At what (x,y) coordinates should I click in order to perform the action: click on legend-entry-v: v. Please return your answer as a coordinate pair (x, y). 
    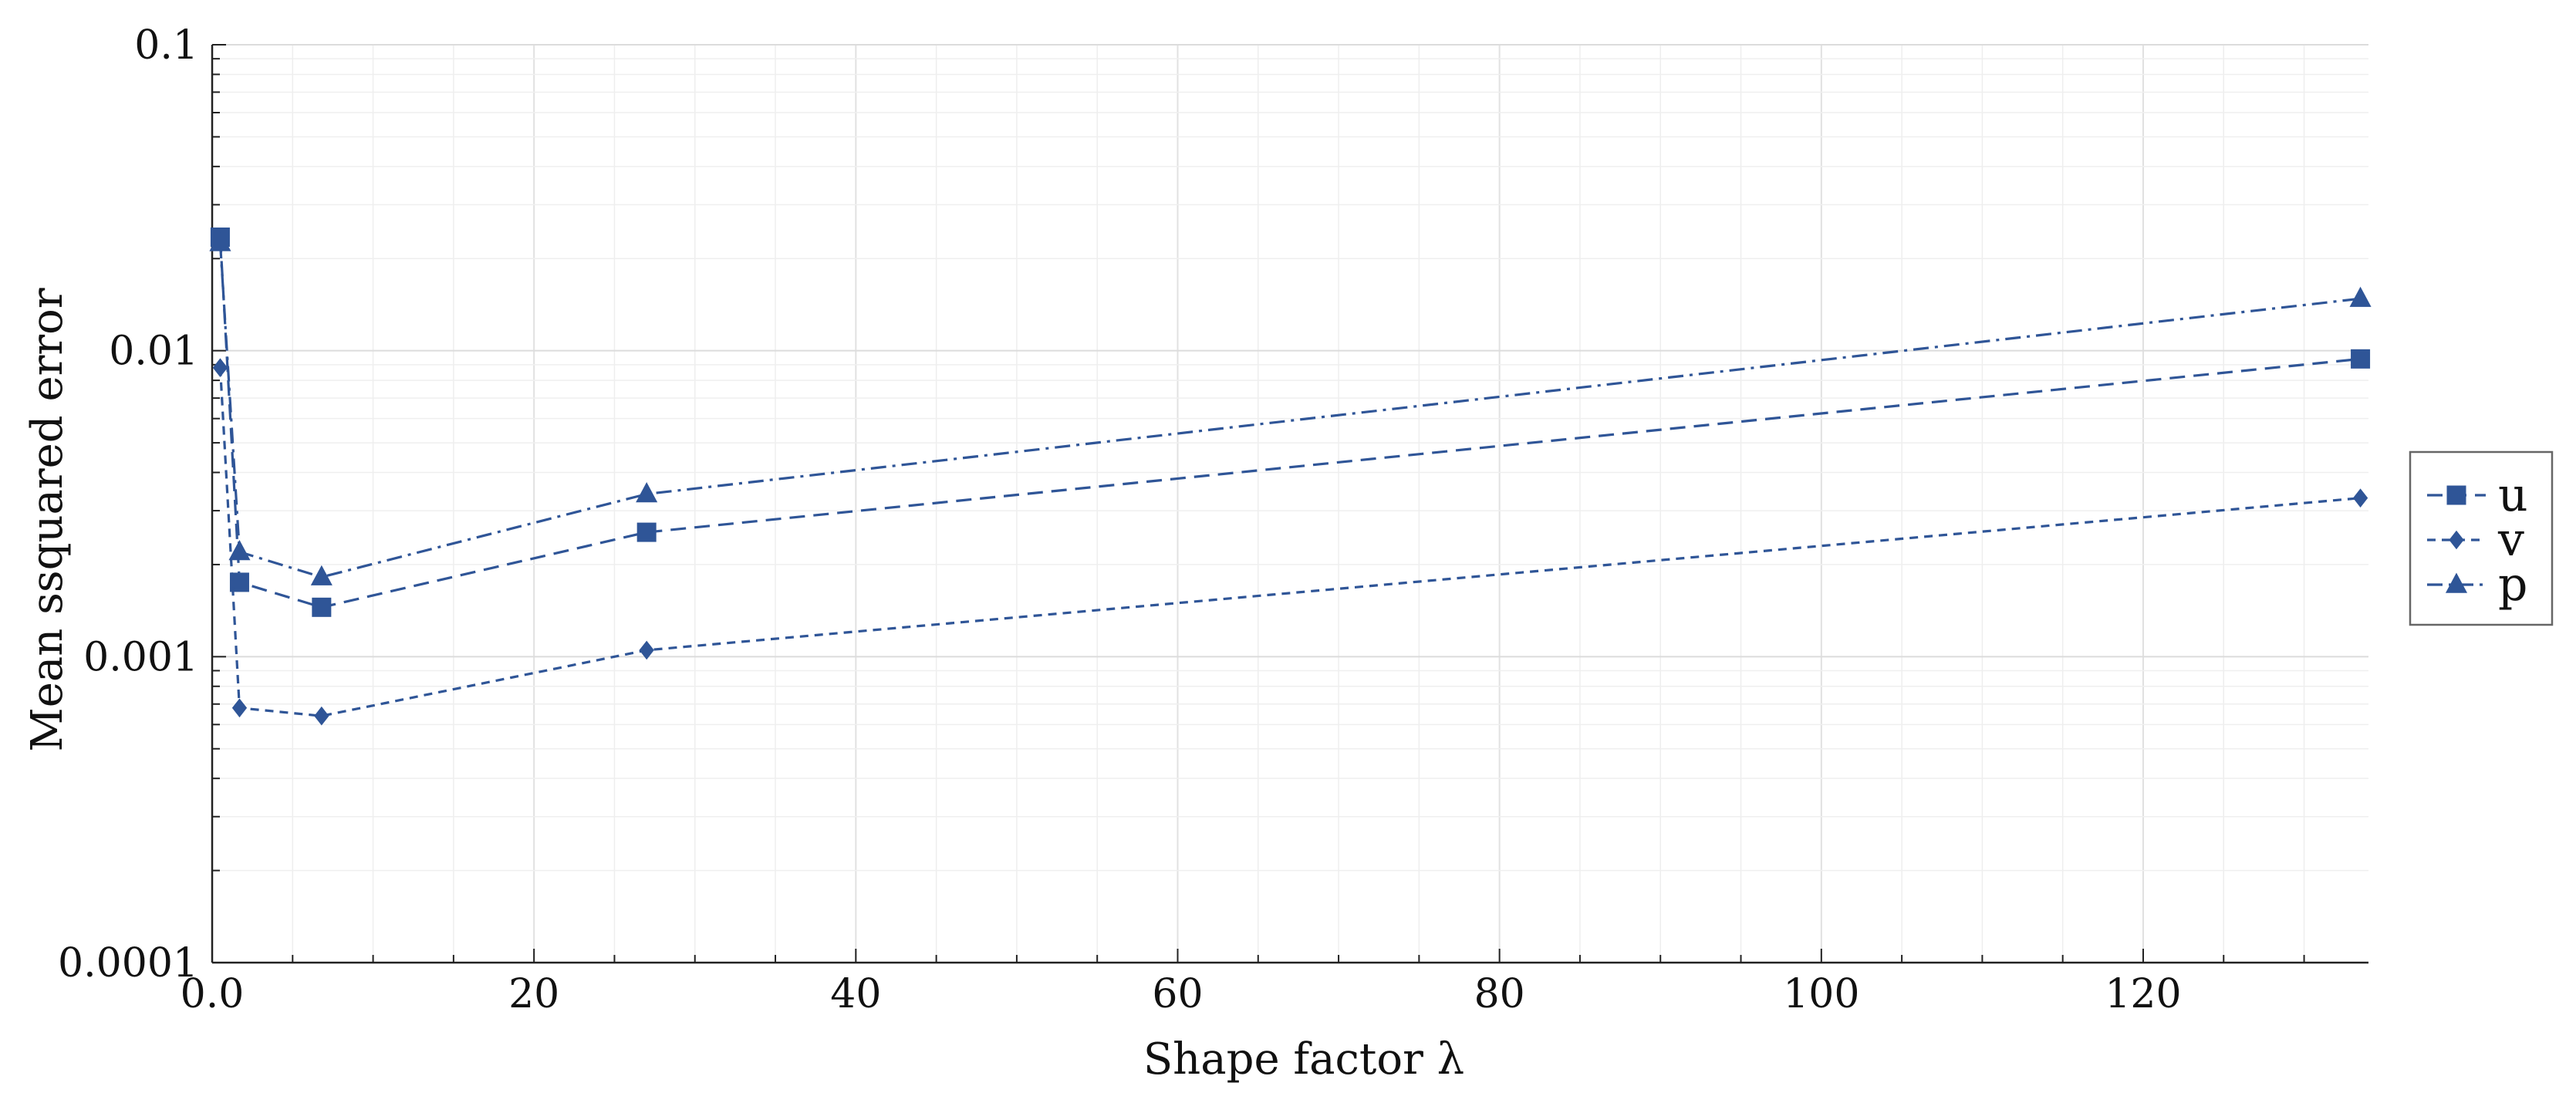
    Looking at the image, I should click on (2475, 540).